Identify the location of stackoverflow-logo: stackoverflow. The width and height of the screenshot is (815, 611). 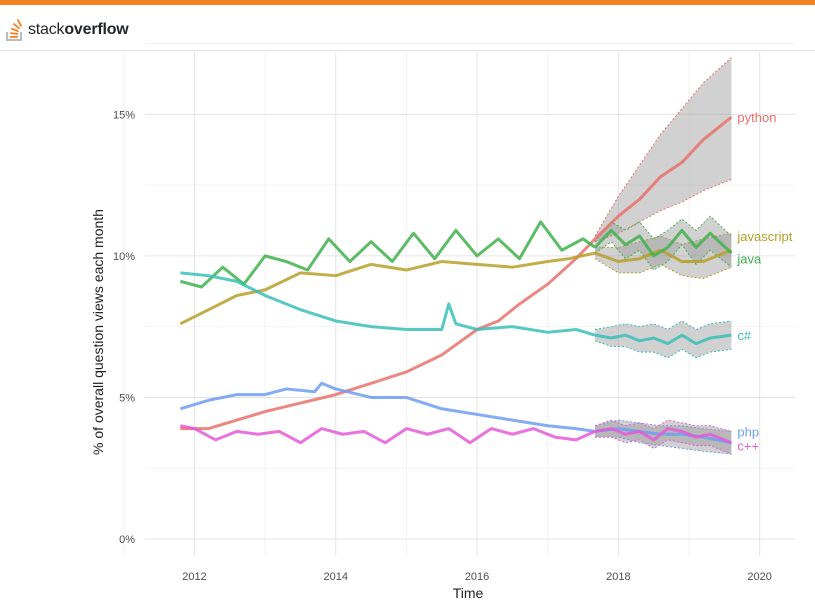
(67, 30).